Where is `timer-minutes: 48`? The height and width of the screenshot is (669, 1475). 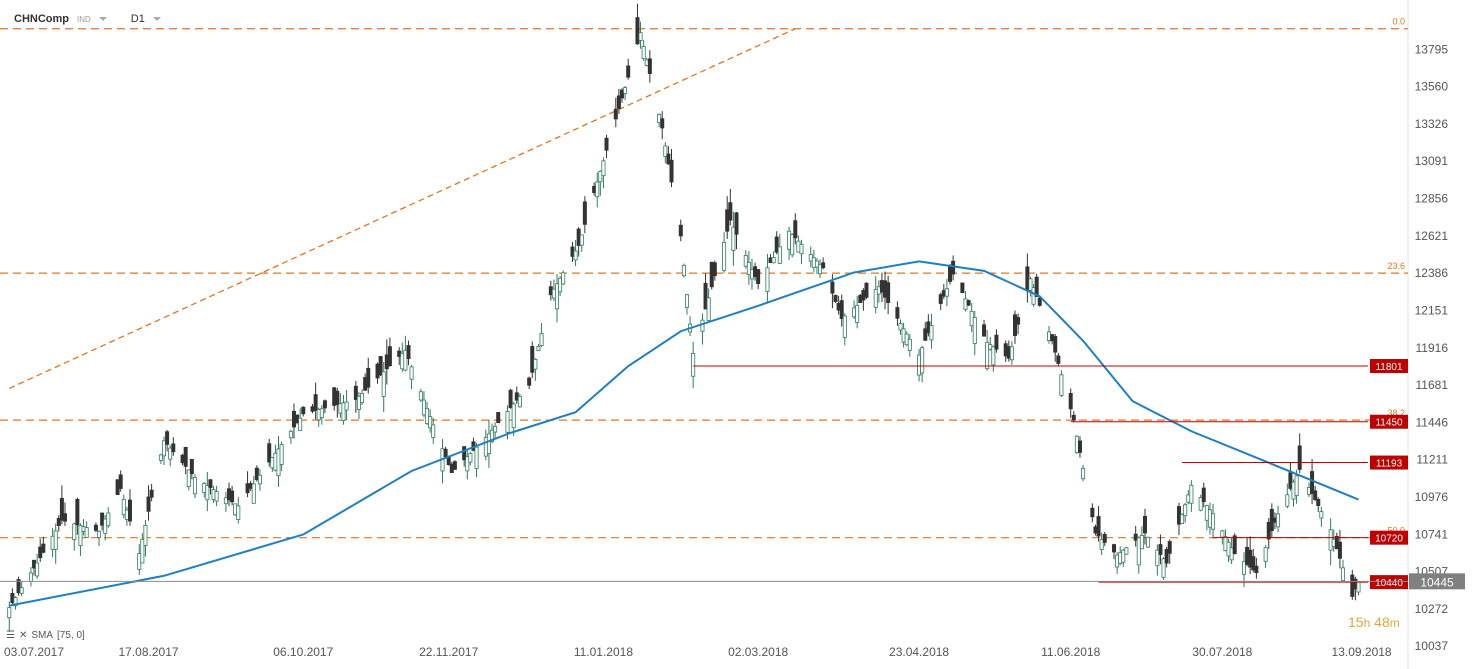 timer-minutes: 48 is located at coordinates (1382, 622).